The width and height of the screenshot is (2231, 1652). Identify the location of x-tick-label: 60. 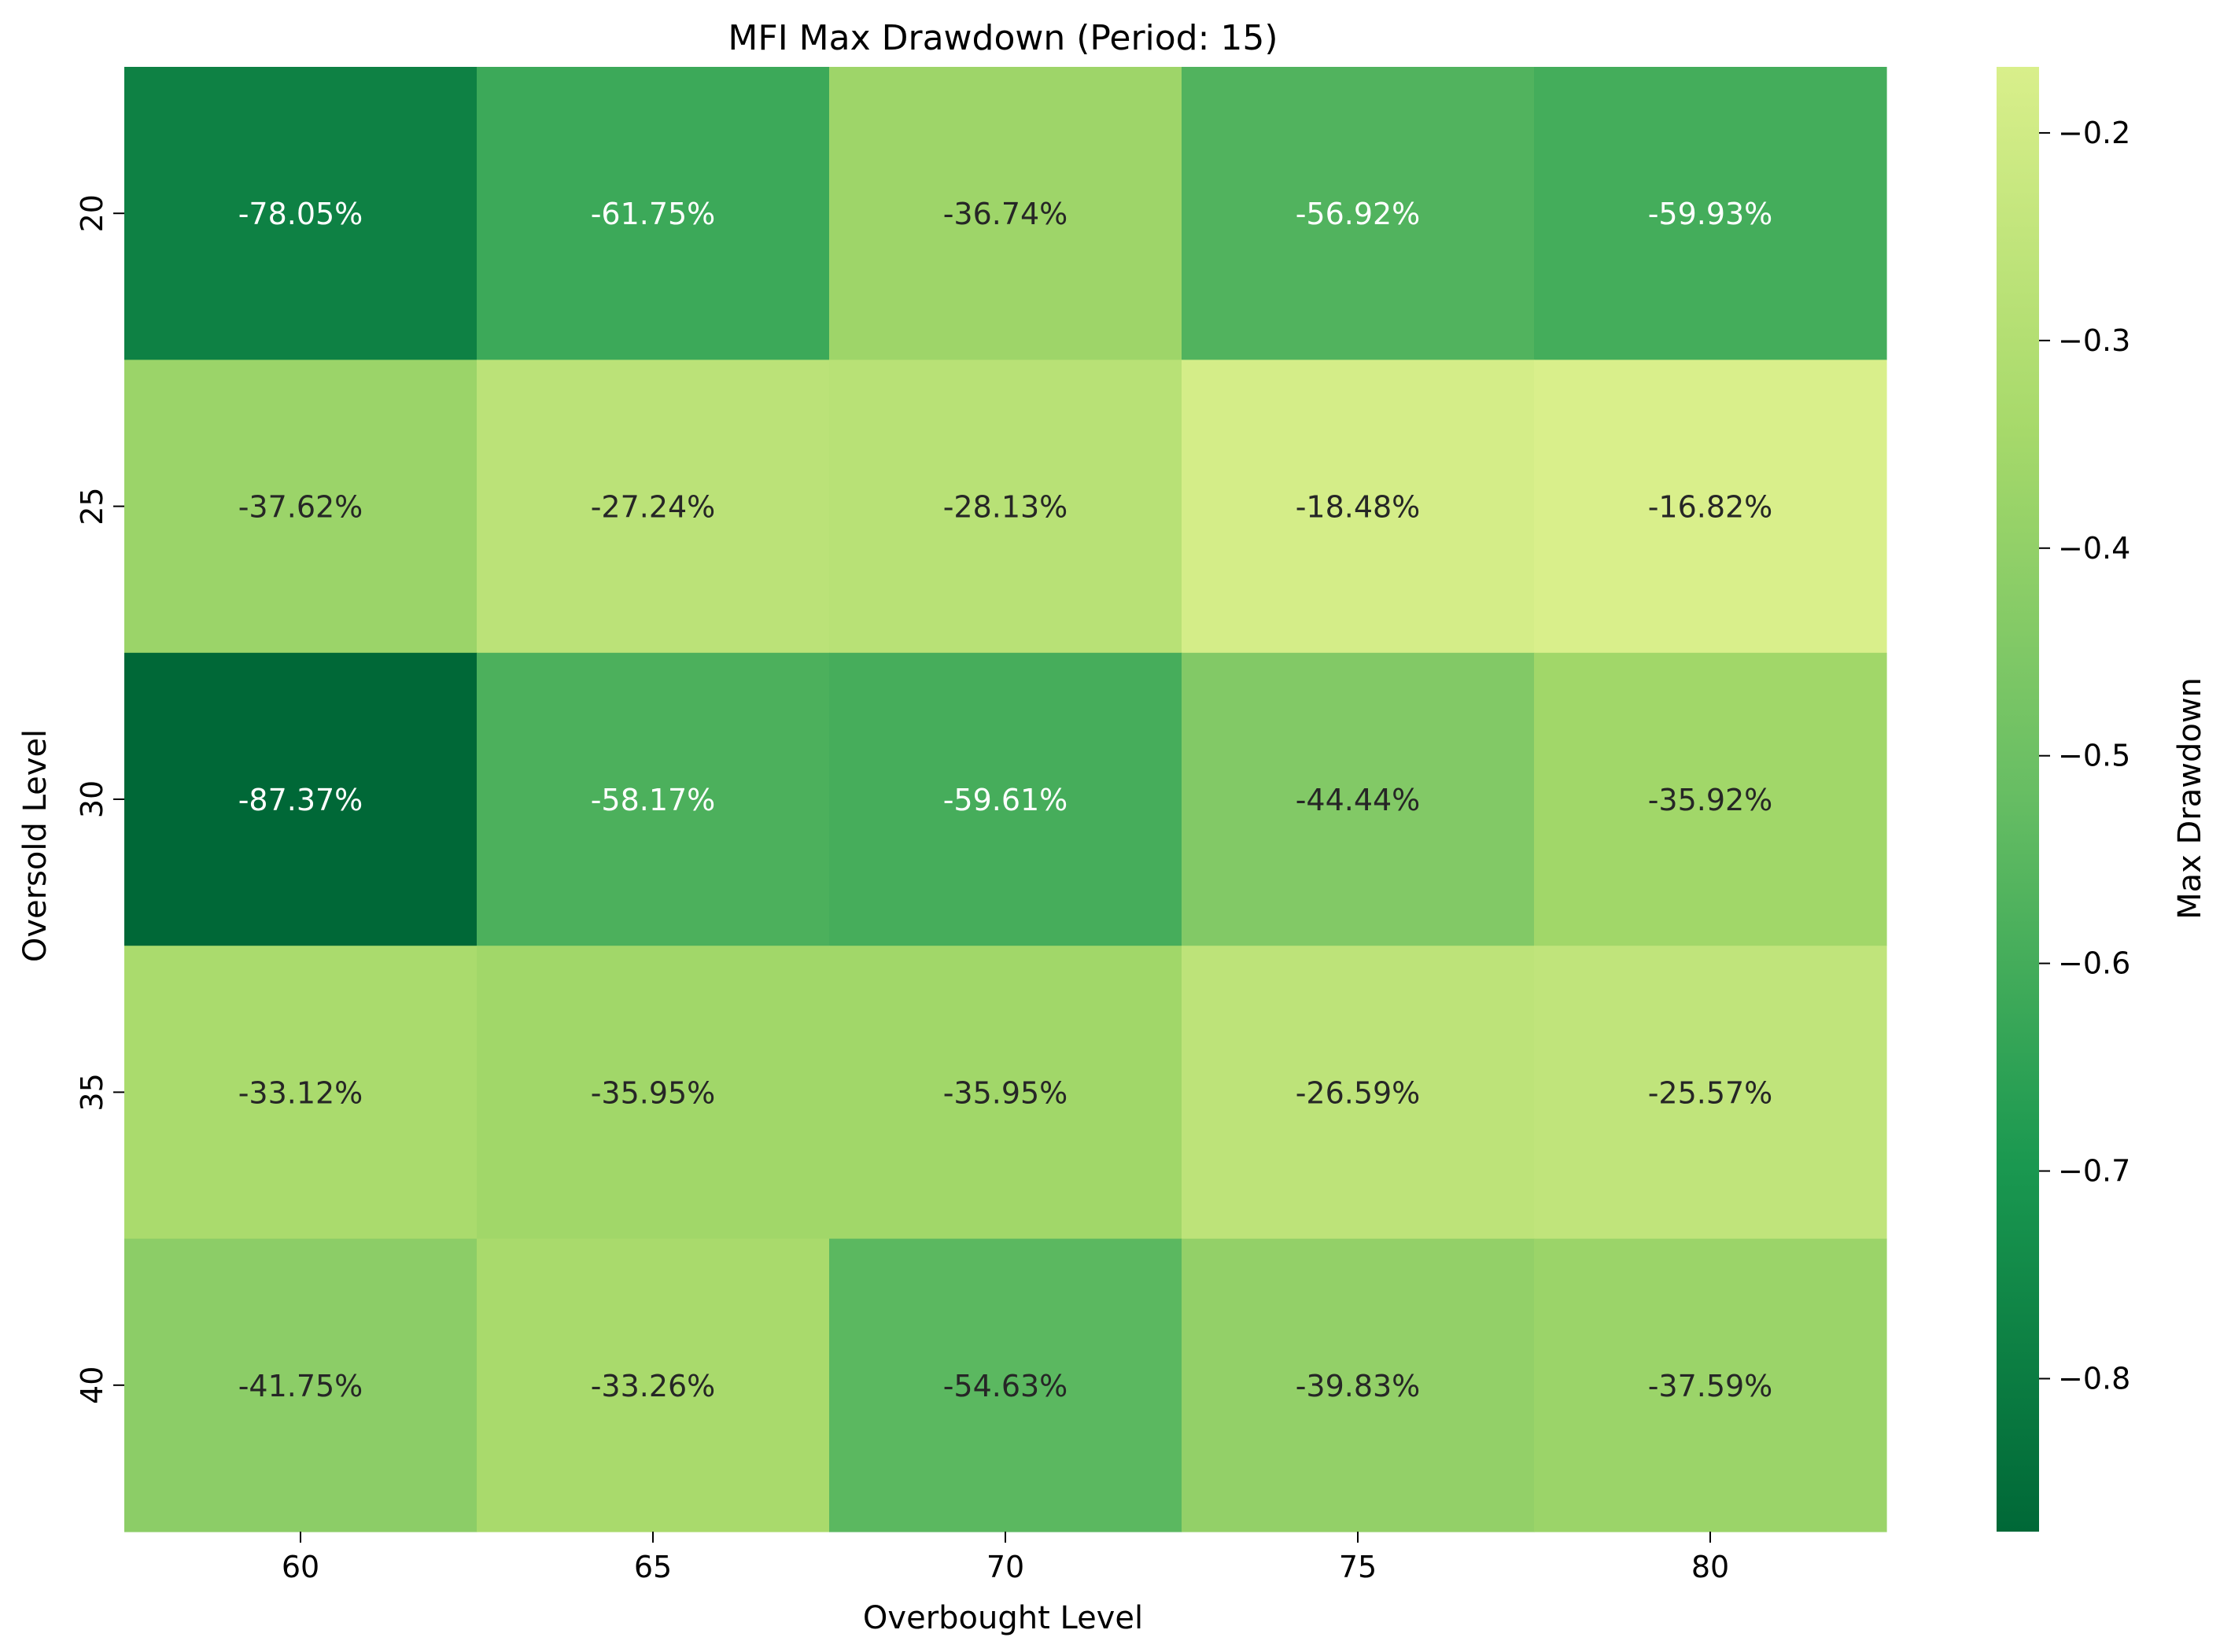
(301, 1567).